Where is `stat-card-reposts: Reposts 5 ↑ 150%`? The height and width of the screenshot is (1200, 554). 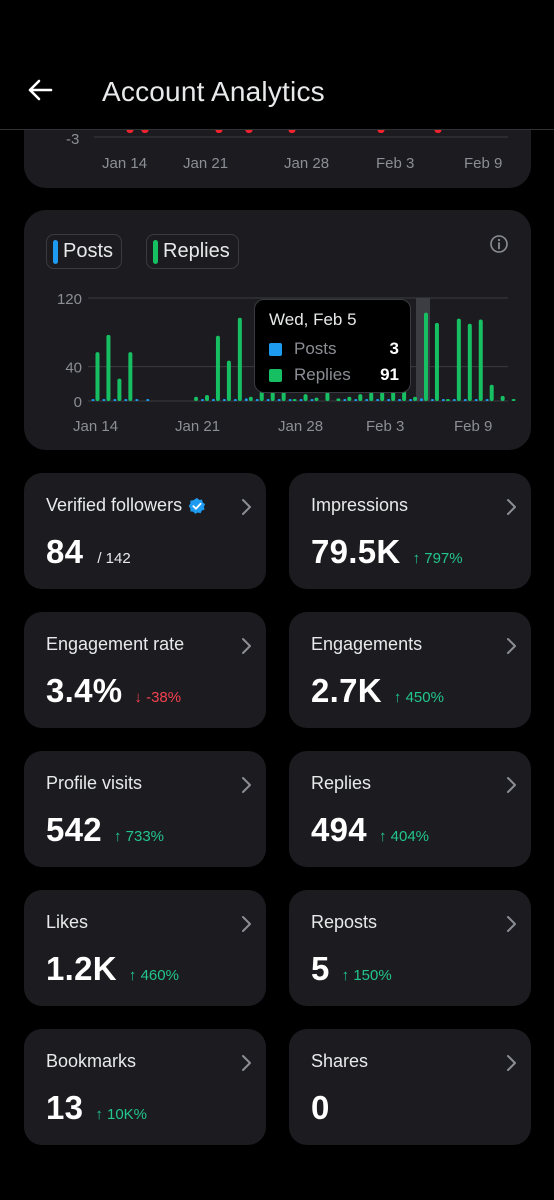 stat-card-reposts: Reposts 5 ↑ 150% is located at coordinates (410, 948).